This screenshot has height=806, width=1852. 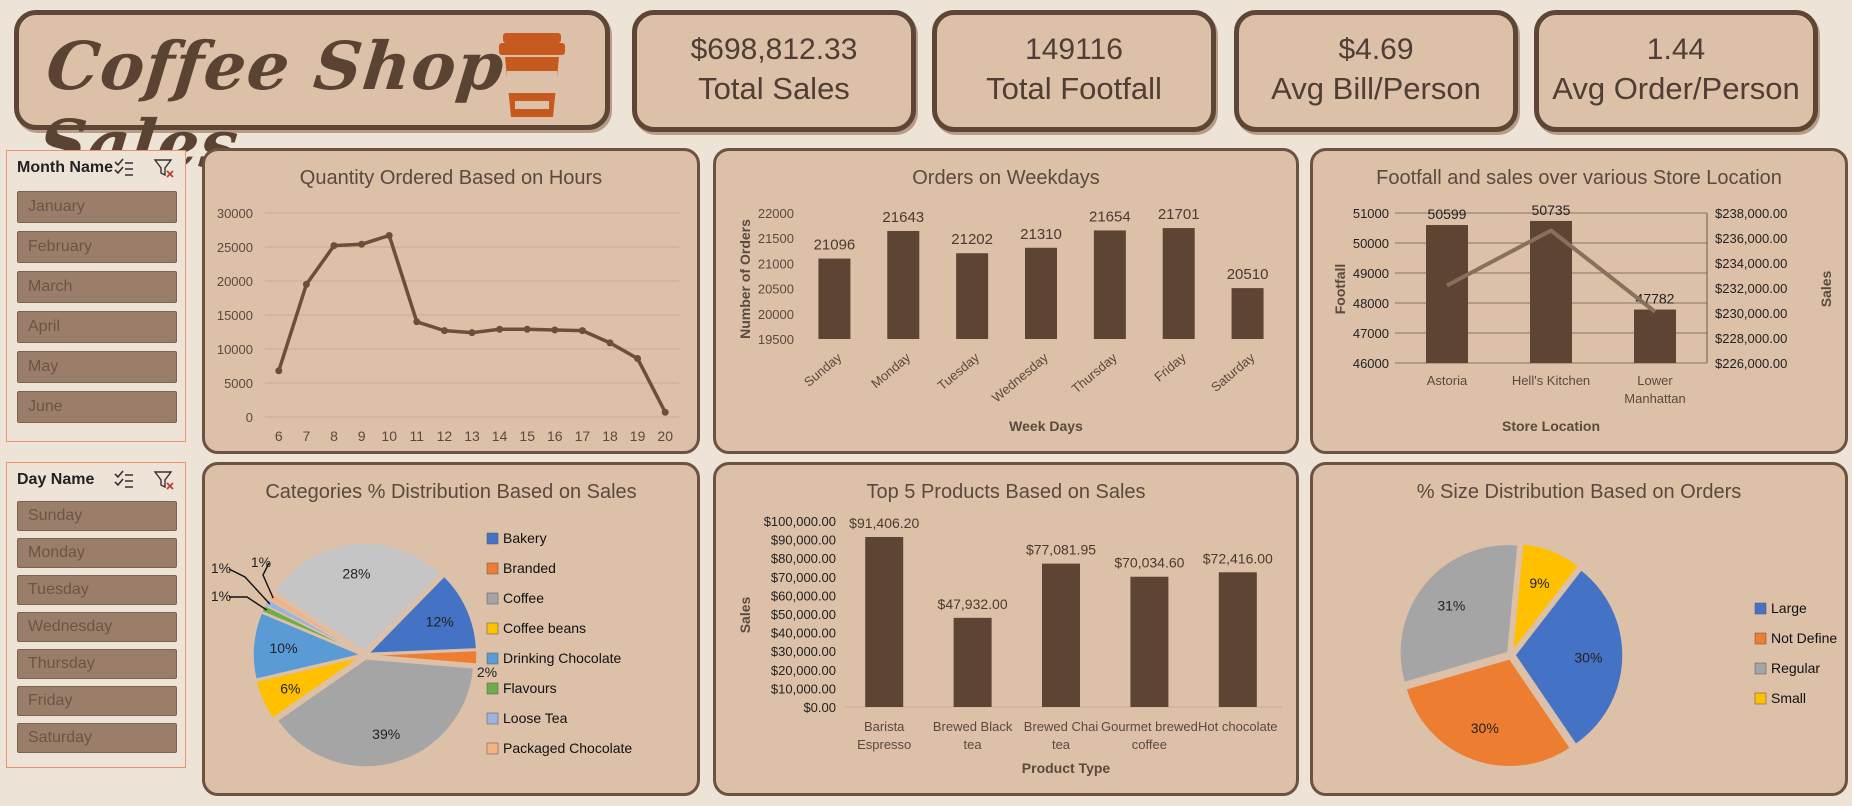 I want to click on y-tick-label: $50,000.00, so click(x=803, y=614).